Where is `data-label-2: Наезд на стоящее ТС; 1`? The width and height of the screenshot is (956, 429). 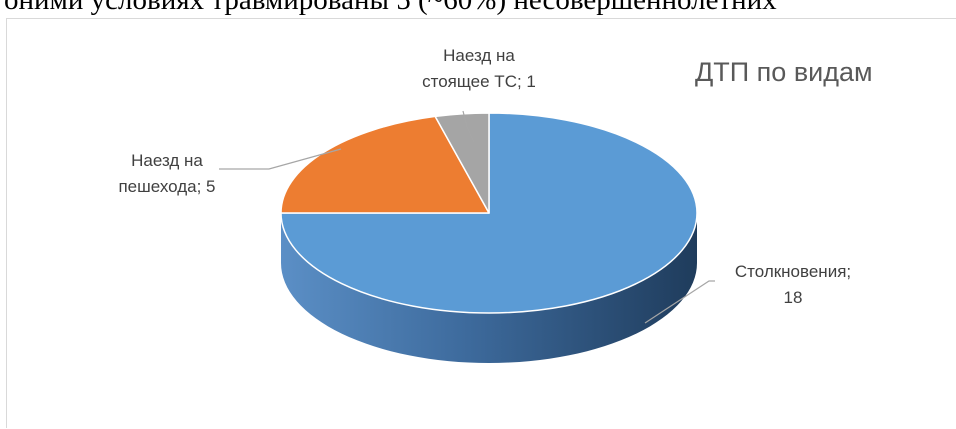
data-label-2: Наезд на стоящее ТС; 1 is located at coordinates (479, 68).